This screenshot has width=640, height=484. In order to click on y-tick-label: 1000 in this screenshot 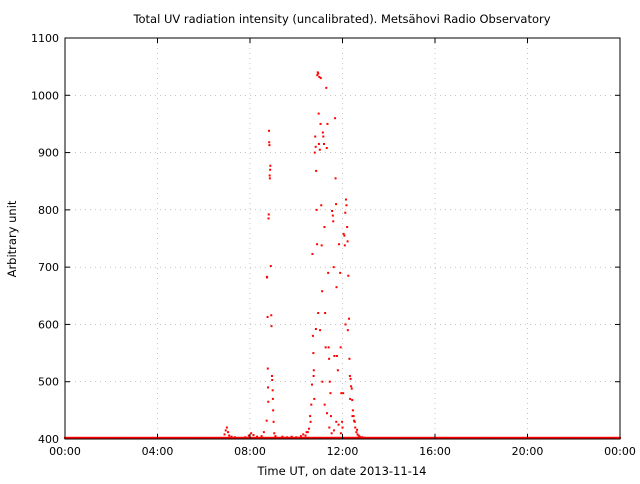, I will do `click(45, 95)`.